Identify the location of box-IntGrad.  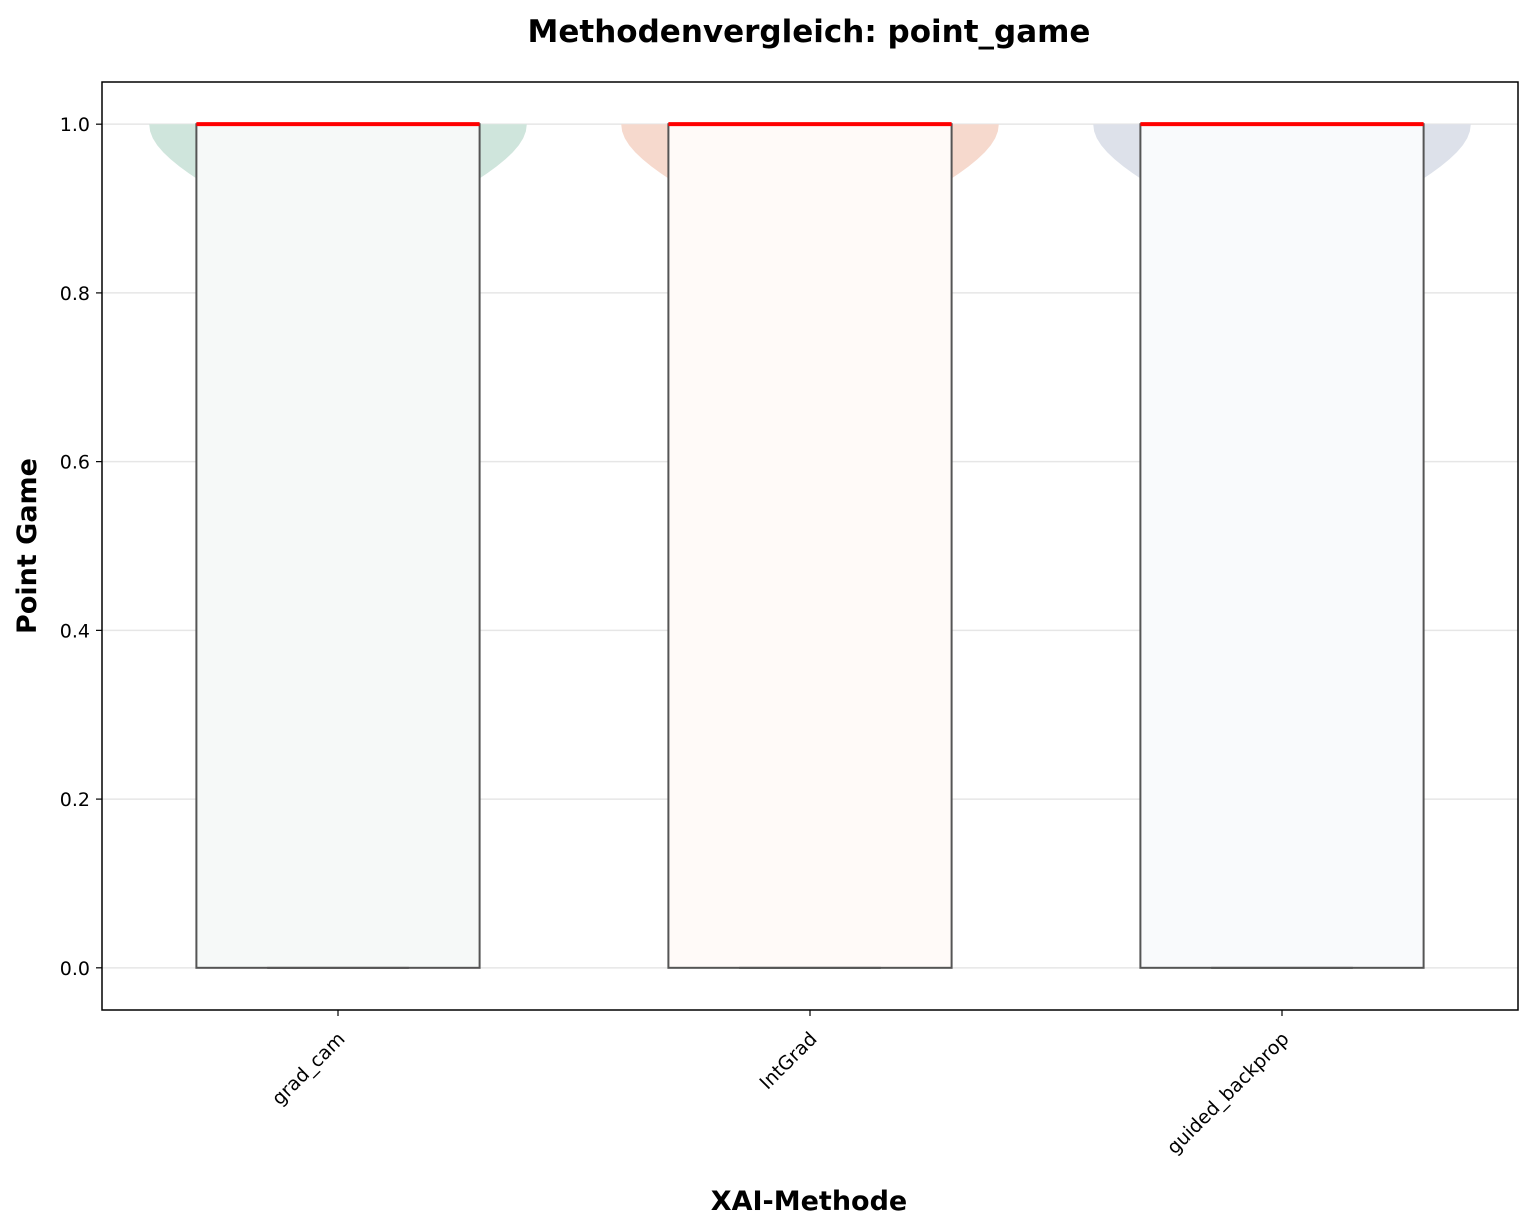
(810, 546).